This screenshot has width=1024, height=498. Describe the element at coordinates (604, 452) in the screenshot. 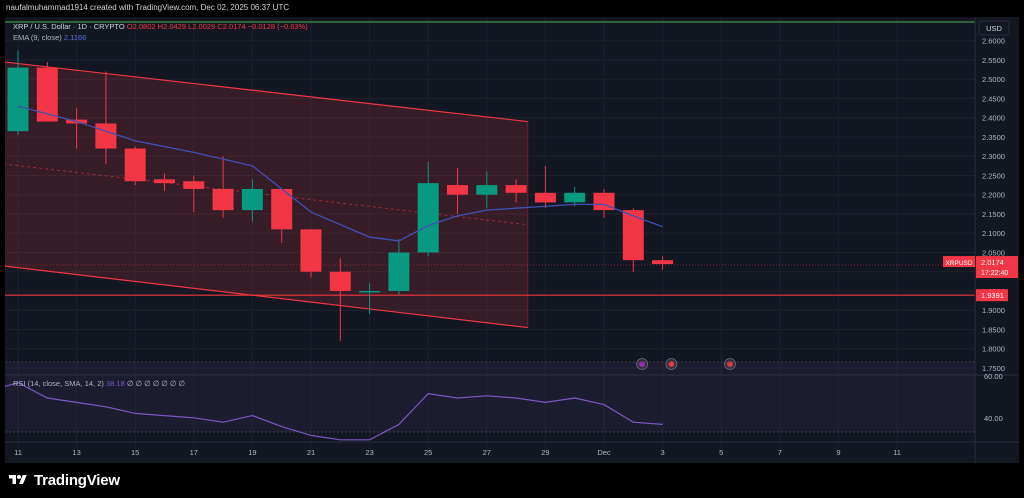

I see `time-tick-label: Dec` at that location.